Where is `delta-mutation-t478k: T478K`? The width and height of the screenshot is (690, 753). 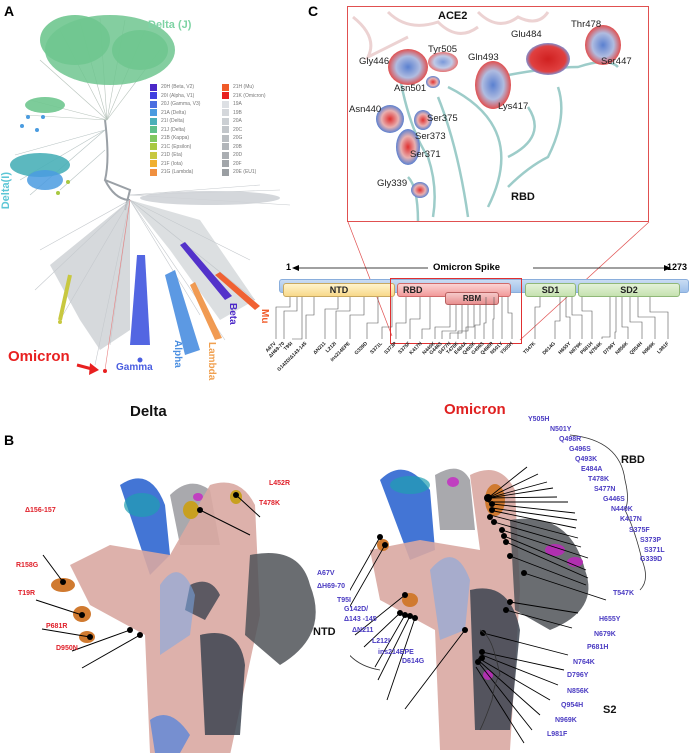
delta-mutation-t478k: T478K is located at coordinates (270, 503).